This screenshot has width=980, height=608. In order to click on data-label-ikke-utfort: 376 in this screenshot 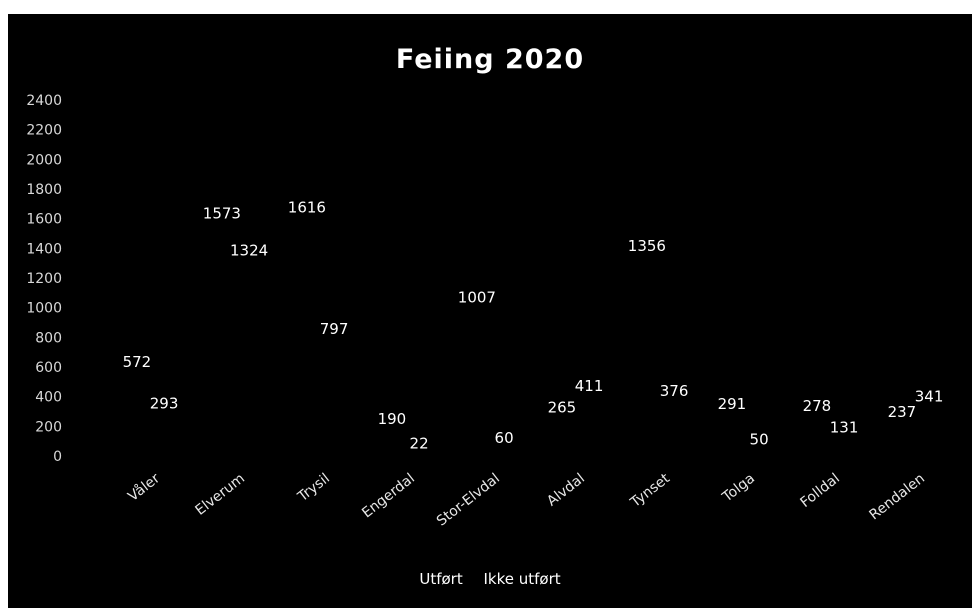, I will do `click(674, 391)`.